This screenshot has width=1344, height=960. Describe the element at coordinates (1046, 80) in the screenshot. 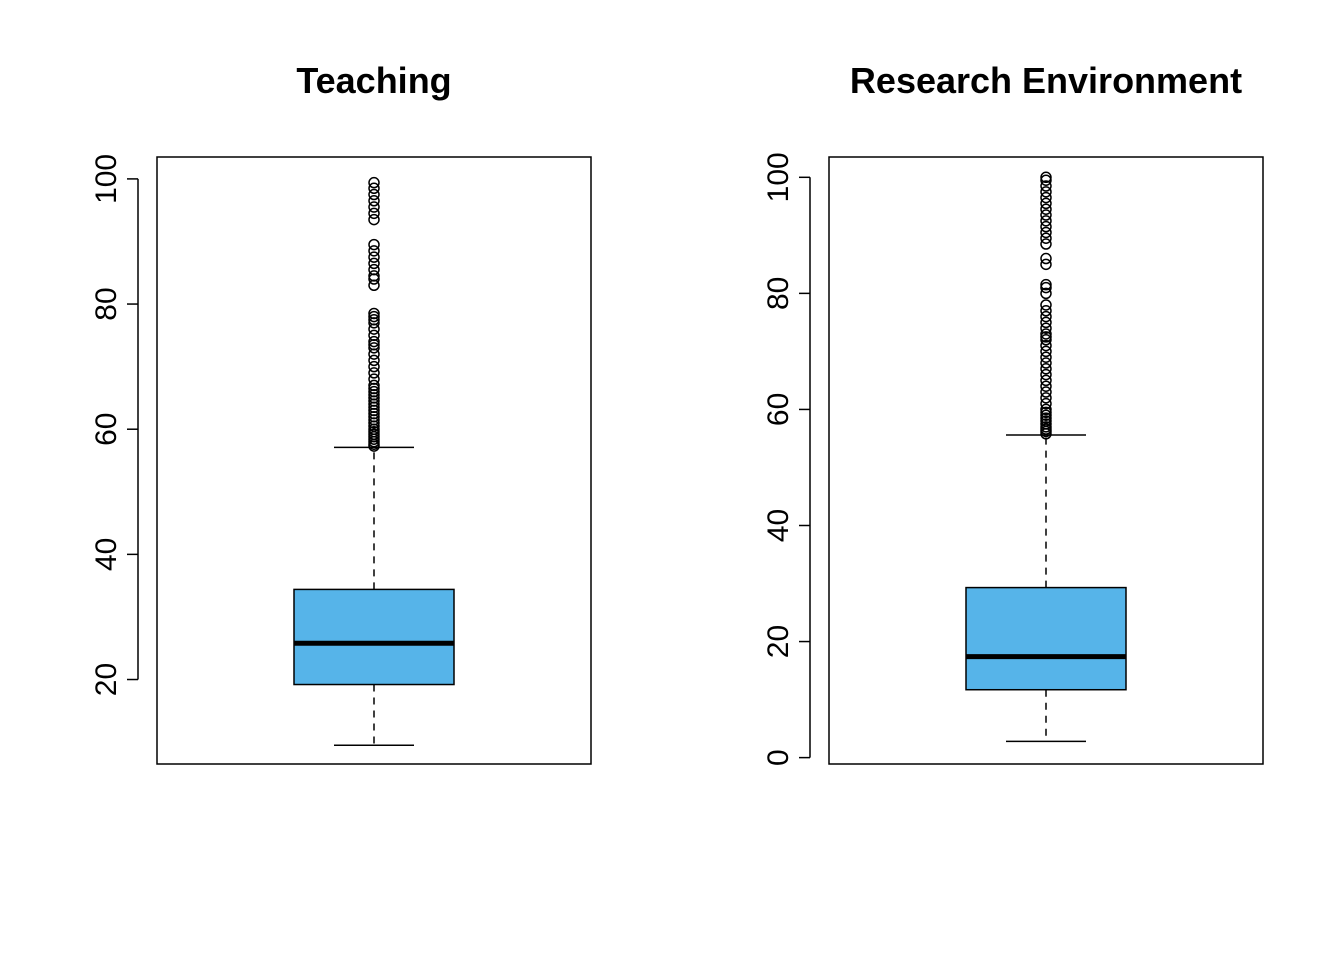

I see `chart-title: Research Environment` at that location.